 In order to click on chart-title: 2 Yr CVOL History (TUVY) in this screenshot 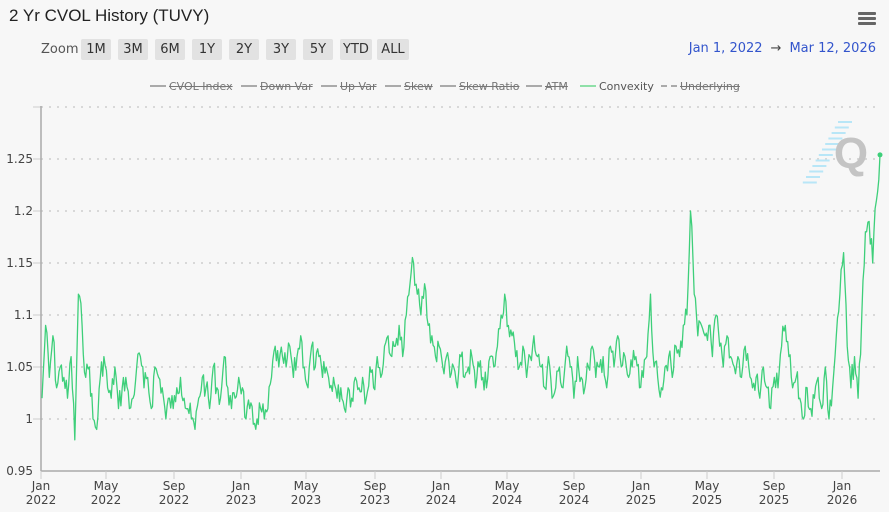, I will do `click(109, 15)`.